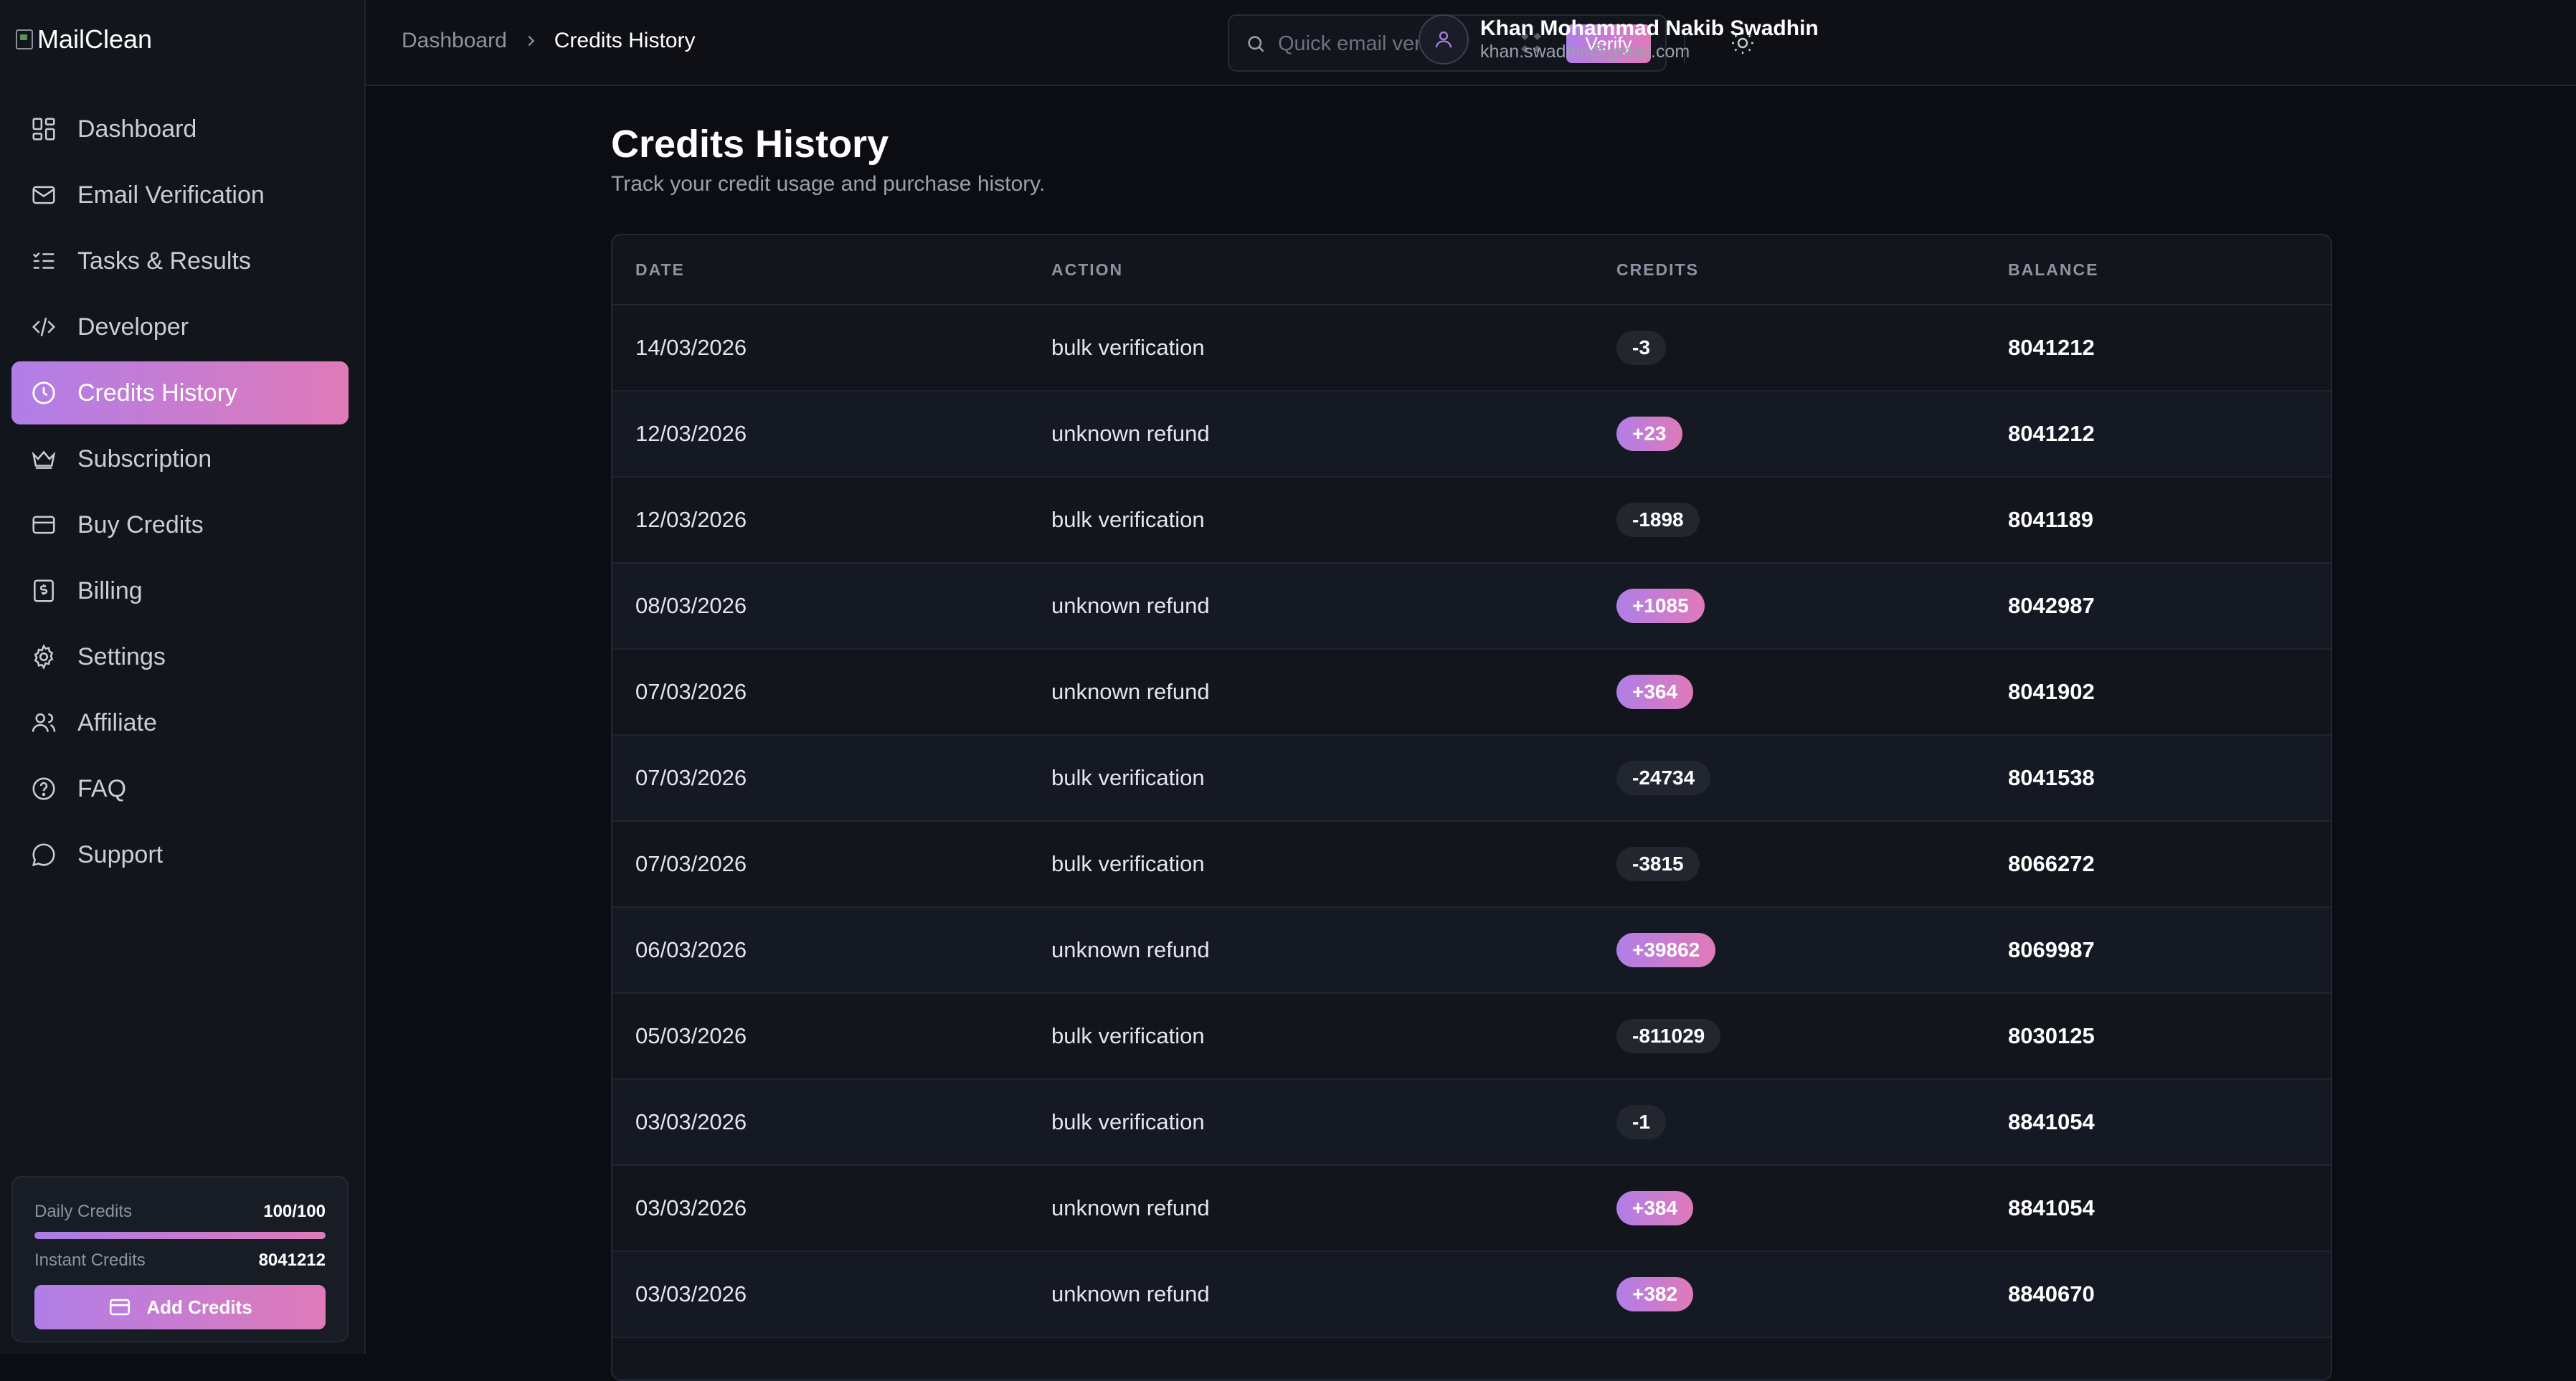  I want to click on credits-badge: +384, so click(1655, 1208).